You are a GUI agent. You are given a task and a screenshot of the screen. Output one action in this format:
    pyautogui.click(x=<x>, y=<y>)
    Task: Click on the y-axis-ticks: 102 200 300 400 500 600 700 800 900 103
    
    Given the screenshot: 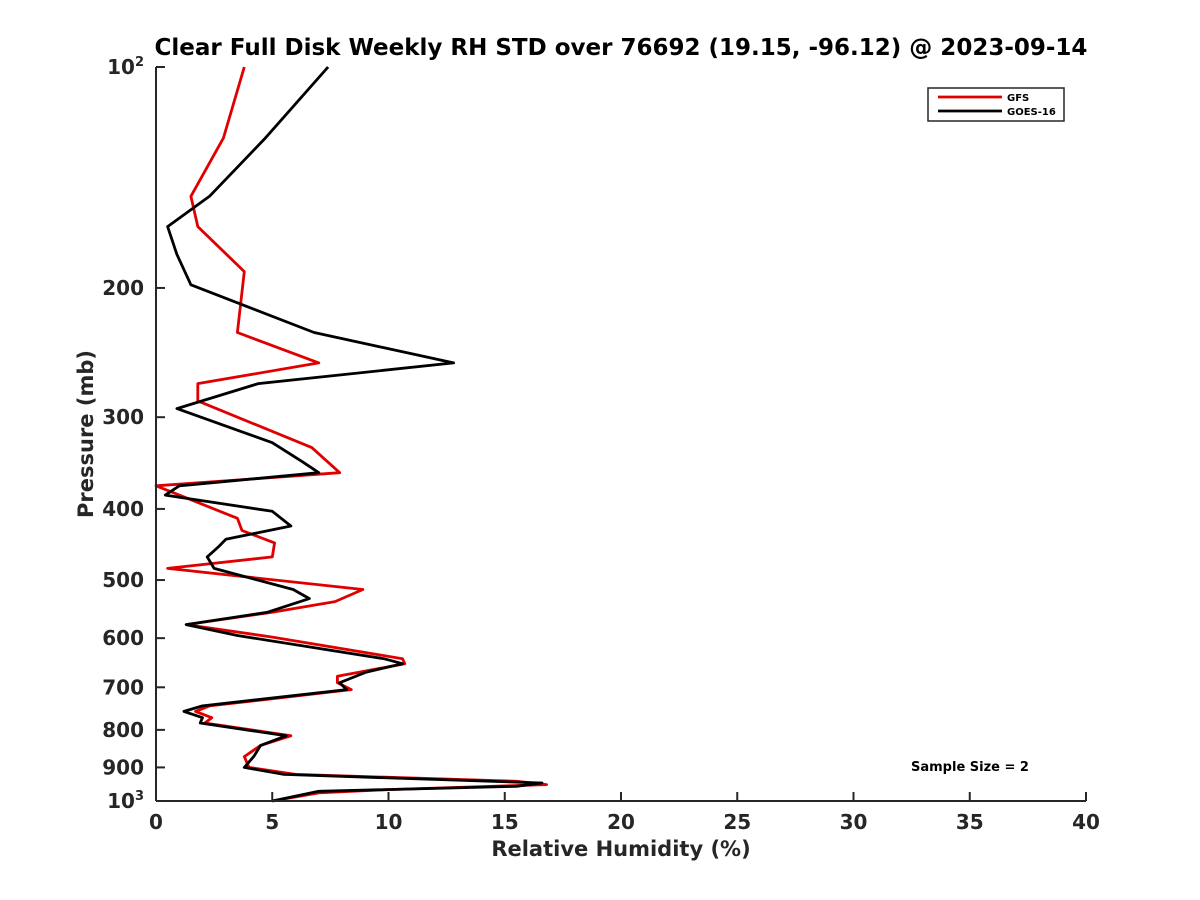 What is the action you would take?
    pyautogui.click(x=133, y=434)
    